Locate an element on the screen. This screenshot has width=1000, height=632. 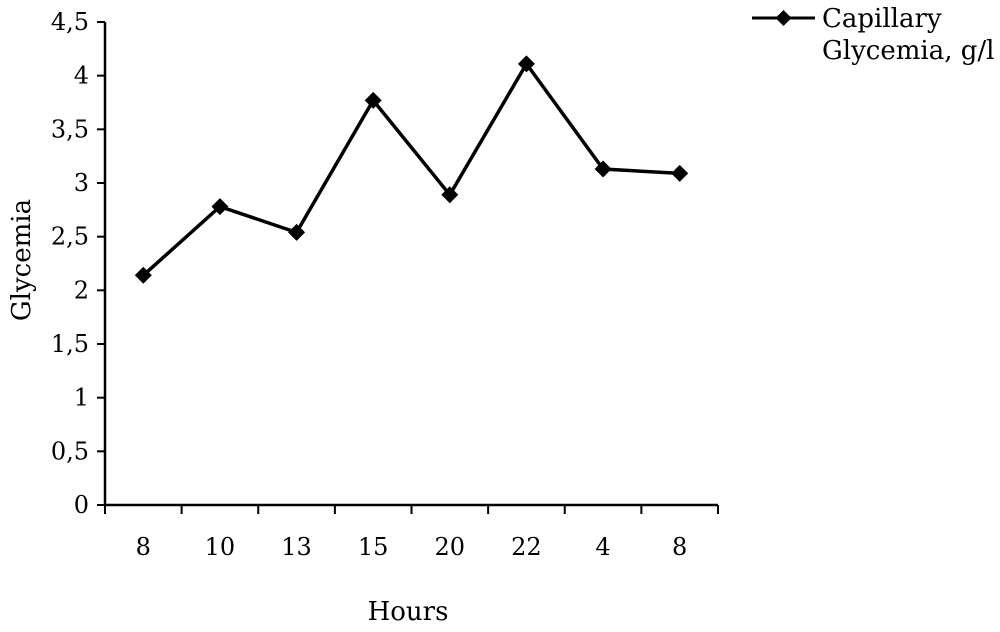
y-tick-label: 4,5 is located at coordinates (70, 22).